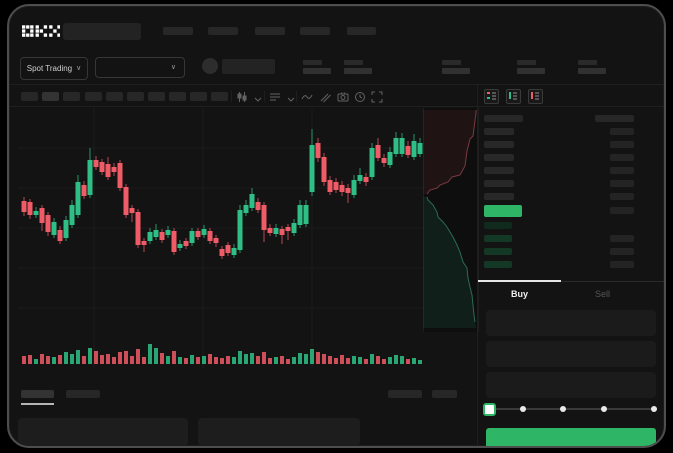 This screenshot has width=673, height=453. Describe the element at coordinates (37, 394) in the screenshot. I see `orders-tab-active` at that location.